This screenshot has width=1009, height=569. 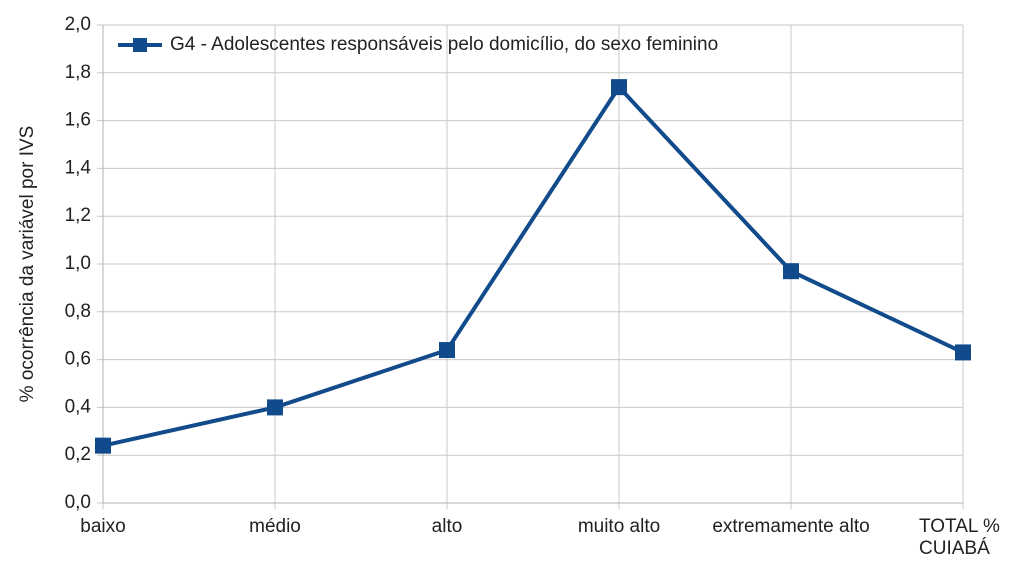 I want to click on y-tick-label: 0,2, so click(x=78, y=454).